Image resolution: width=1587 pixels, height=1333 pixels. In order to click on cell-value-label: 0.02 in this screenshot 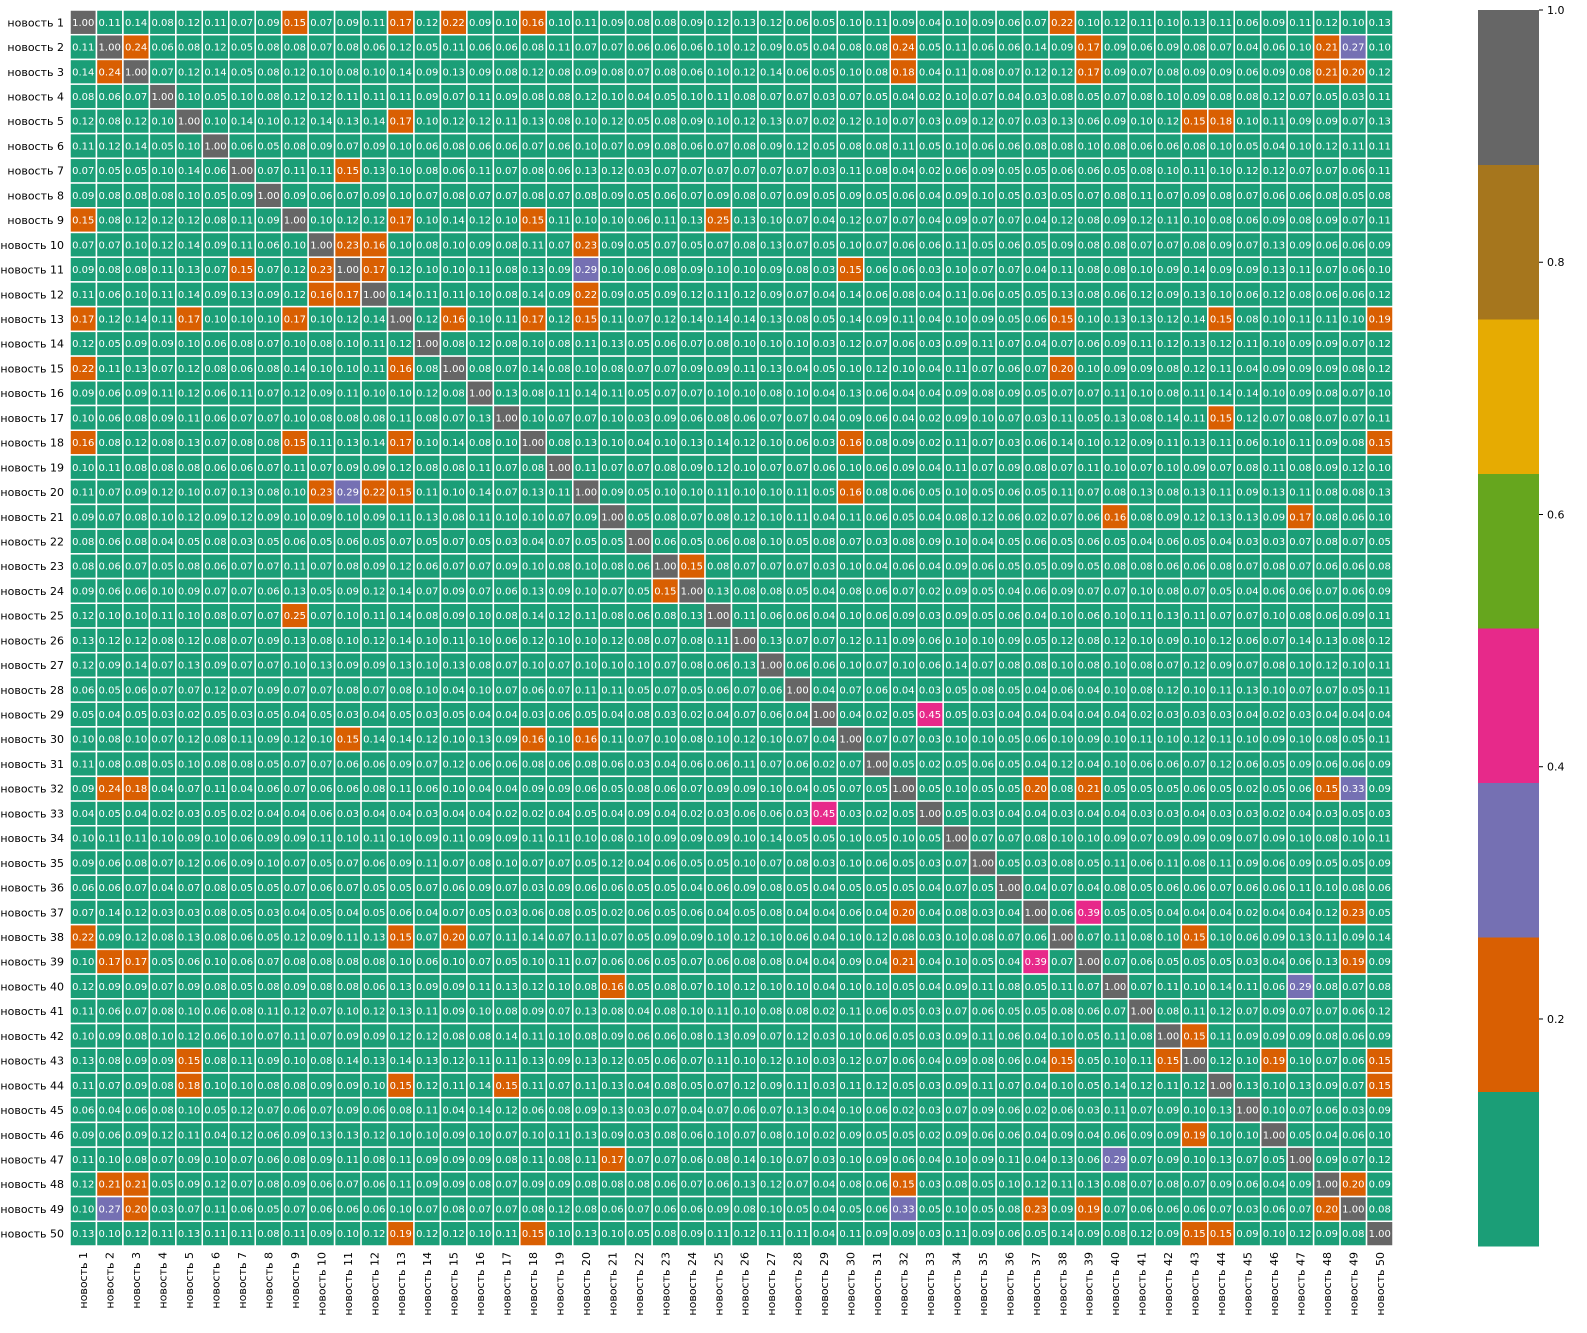, I will do `click(1274, 715)`.